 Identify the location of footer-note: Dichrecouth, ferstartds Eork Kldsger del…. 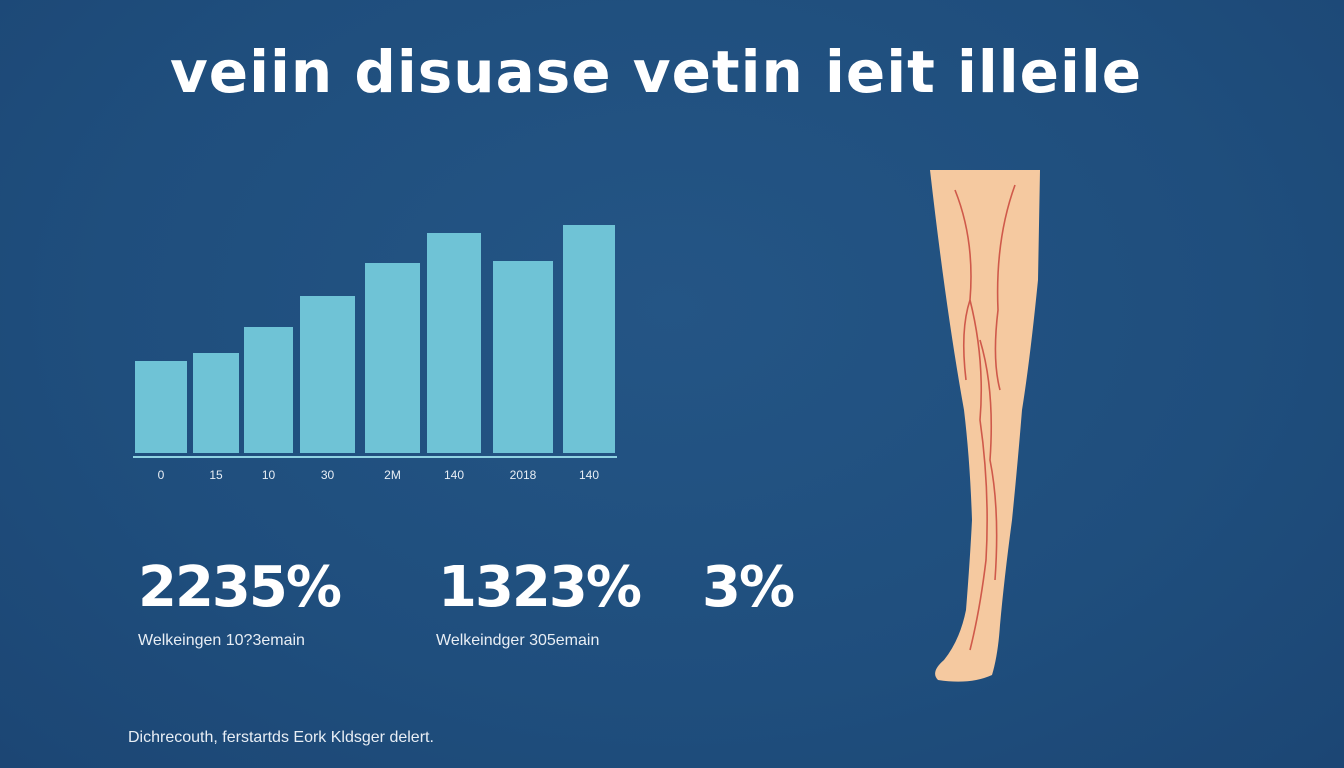
(281, 737).